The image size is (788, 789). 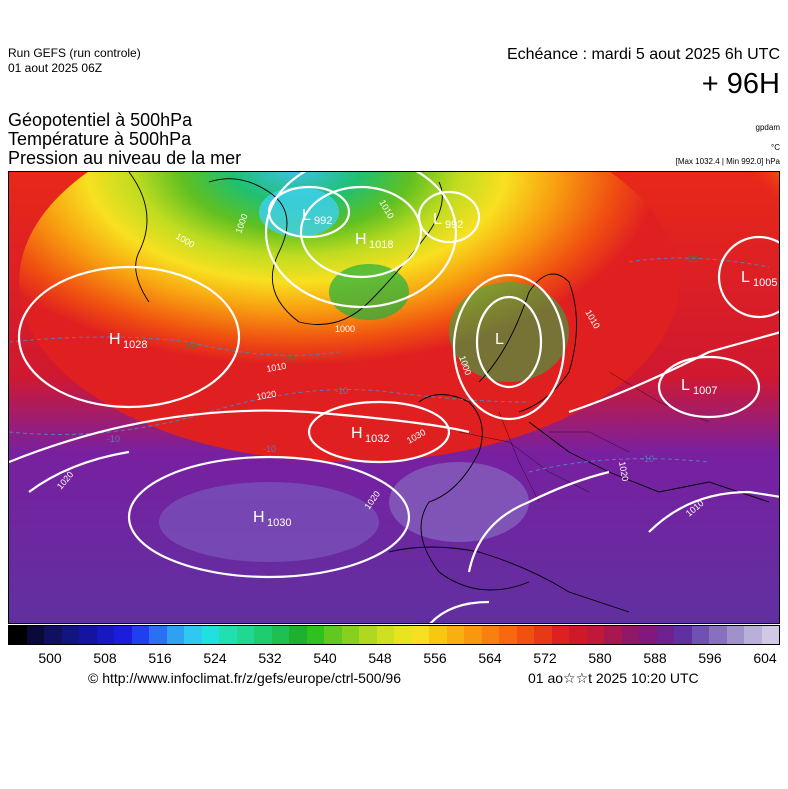 I want to click on color-scale-tick: 572, so click(x=545, y=658).